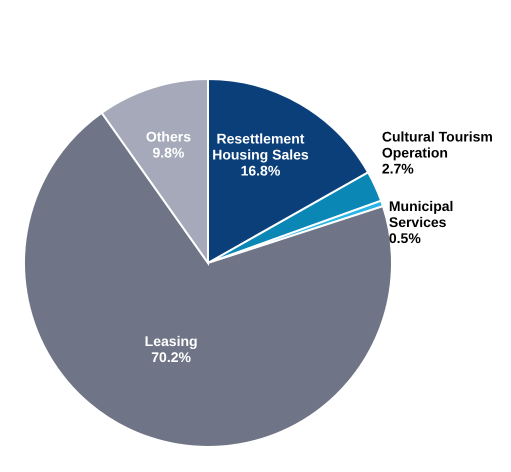 The image size is (511, 472). What do you see at coordinates (169, 136) in the screenshot?
I see `slice-label: Others` at bounding box center [169, 136].